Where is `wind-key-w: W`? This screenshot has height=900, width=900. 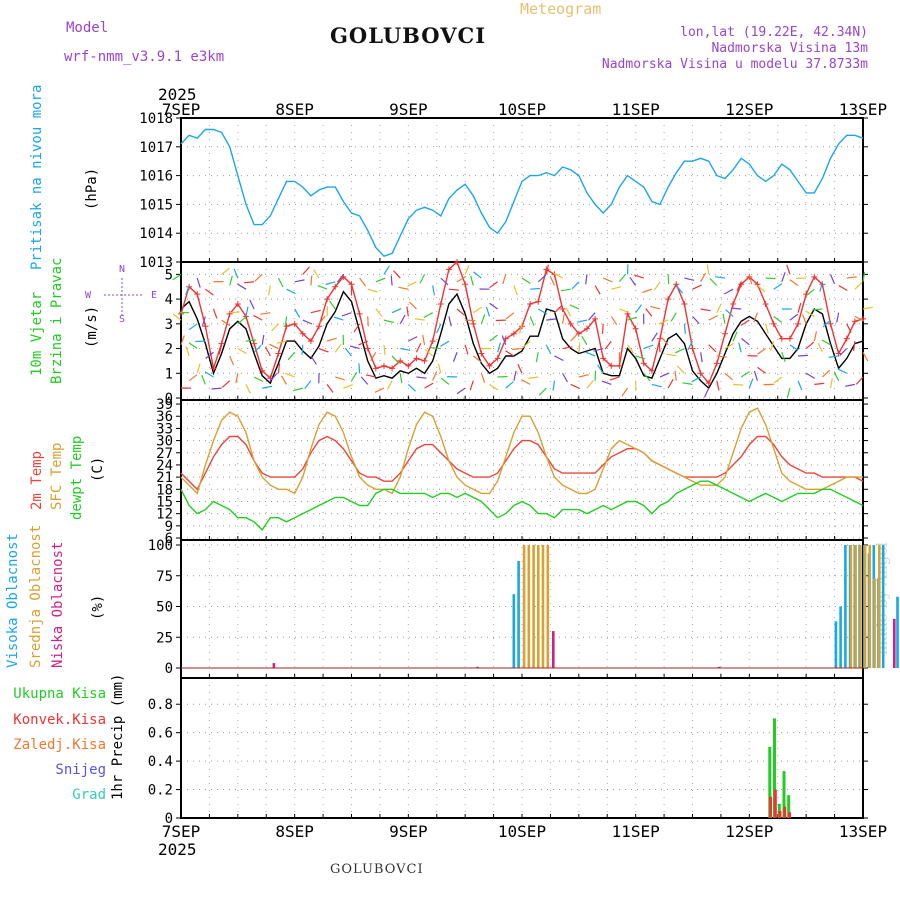
wind-key-w: W is located at coordinates (88, 295).